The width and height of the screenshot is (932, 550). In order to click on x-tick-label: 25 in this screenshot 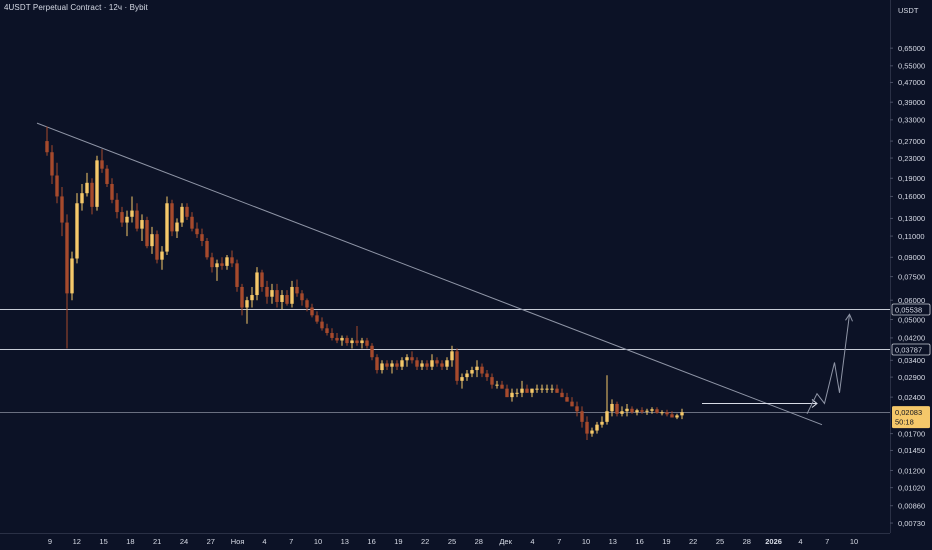, I will do `click(720, 541)`.